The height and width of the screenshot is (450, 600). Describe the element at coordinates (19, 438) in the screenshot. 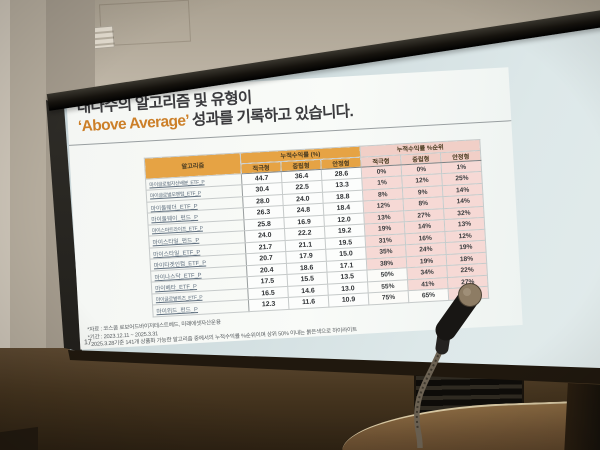

I see `podium-corner` at that location.